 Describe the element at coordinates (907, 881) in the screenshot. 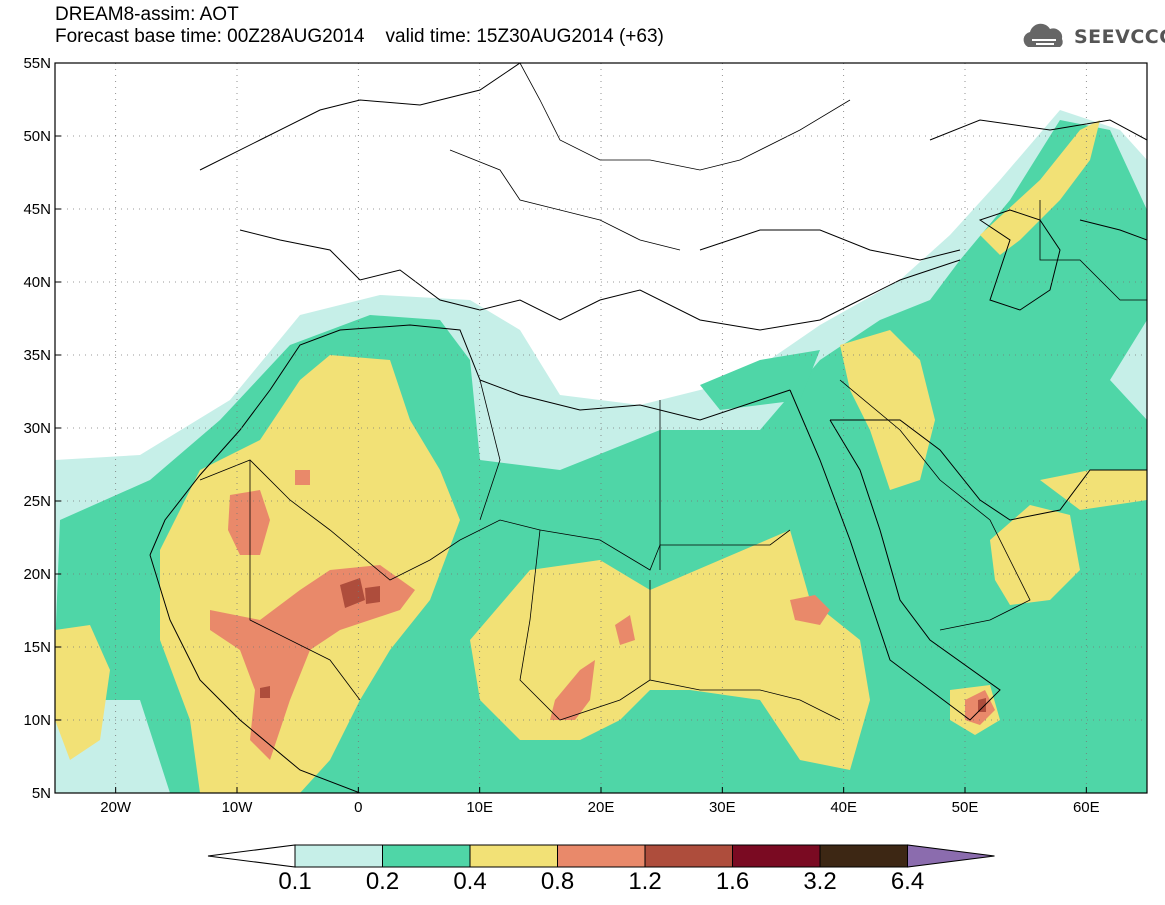

I see `colorbar-label: 6.4` at that location.